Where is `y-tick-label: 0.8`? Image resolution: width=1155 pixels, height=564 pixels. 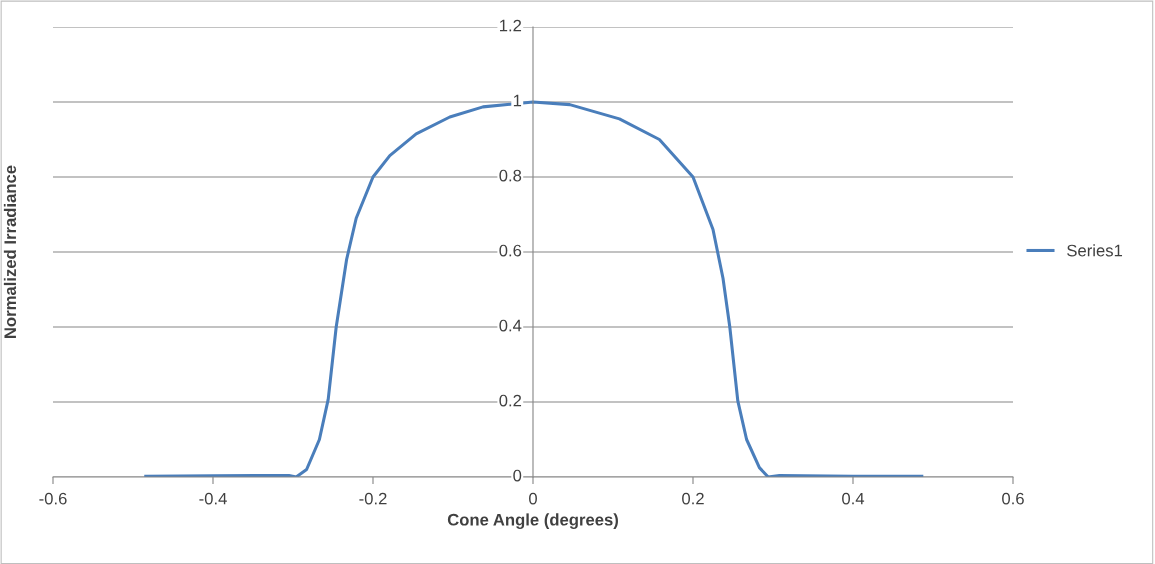 y-tick-label: 0.8 is located at coordinates (510, 175).